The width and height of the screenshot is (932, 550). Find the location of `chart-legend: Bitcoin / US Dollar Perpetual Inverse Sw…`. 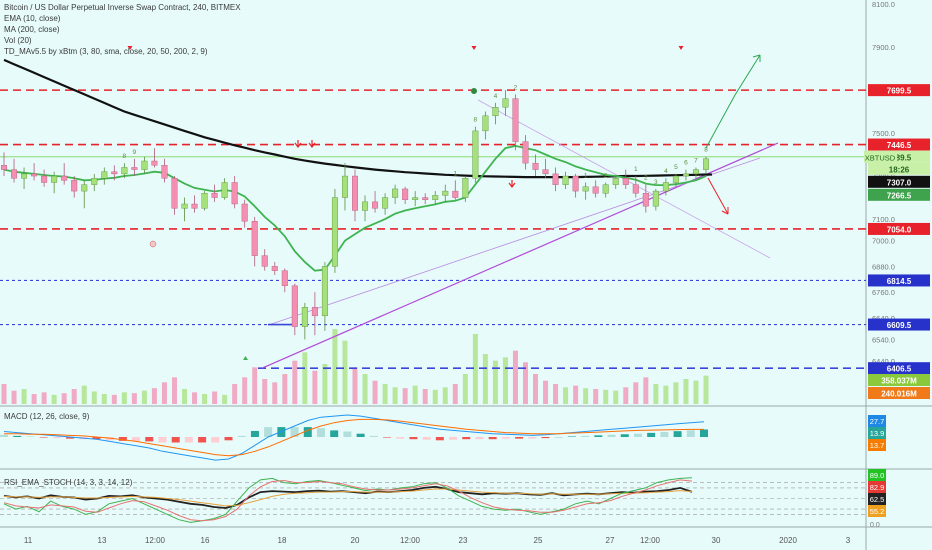

chart-legend: Bitcoin / US Dollar Perpetual Inverse Sw… is located at coordinates (122, 29).